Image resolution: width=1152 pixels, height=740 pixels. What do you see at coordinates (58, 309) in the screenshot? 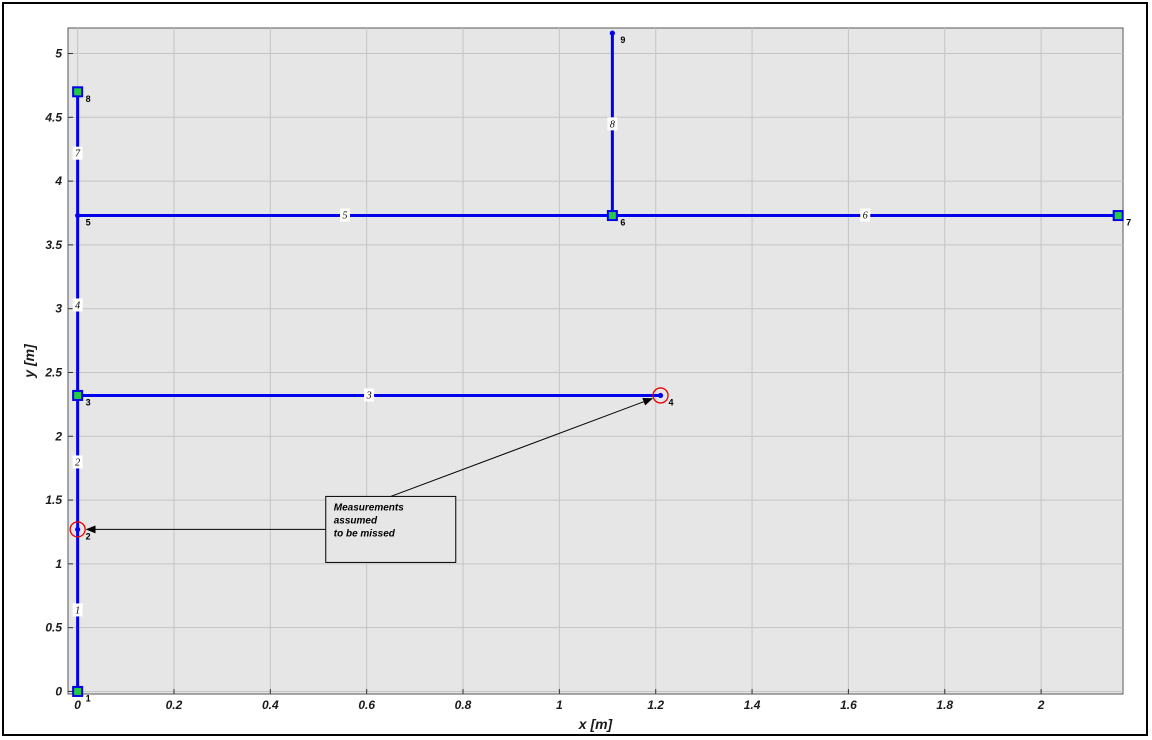
I see `y-tick-label: 3` at bounding box center [58, 309].